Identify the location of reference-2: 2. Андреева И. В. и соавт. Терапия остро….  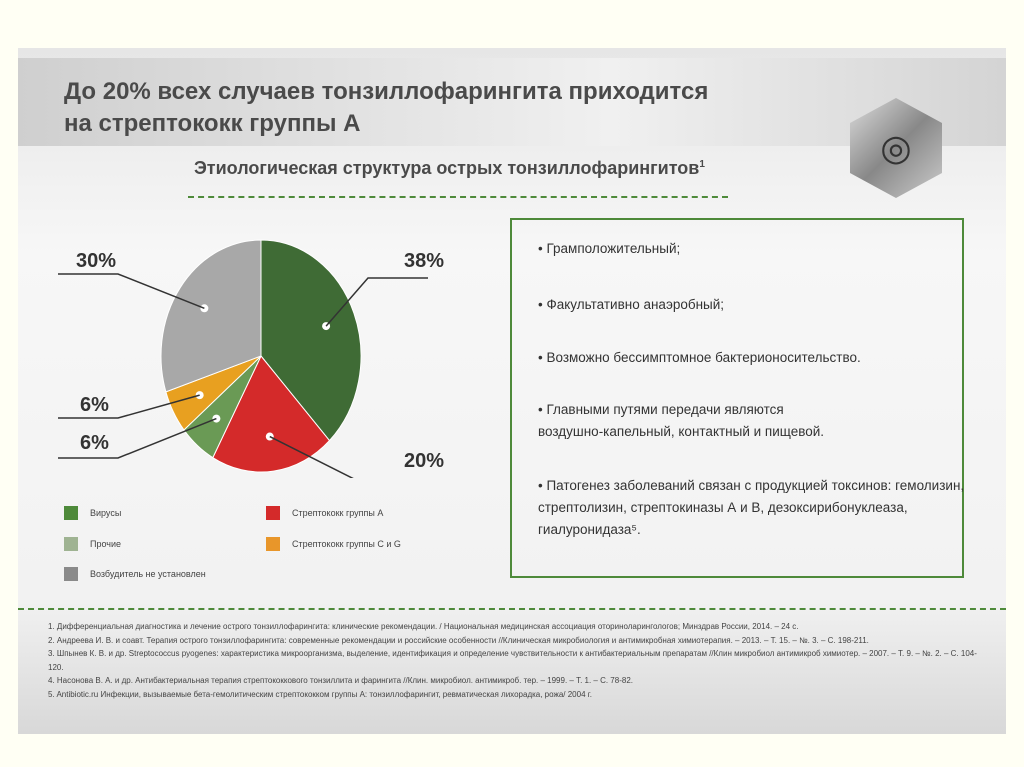
(458, 640).